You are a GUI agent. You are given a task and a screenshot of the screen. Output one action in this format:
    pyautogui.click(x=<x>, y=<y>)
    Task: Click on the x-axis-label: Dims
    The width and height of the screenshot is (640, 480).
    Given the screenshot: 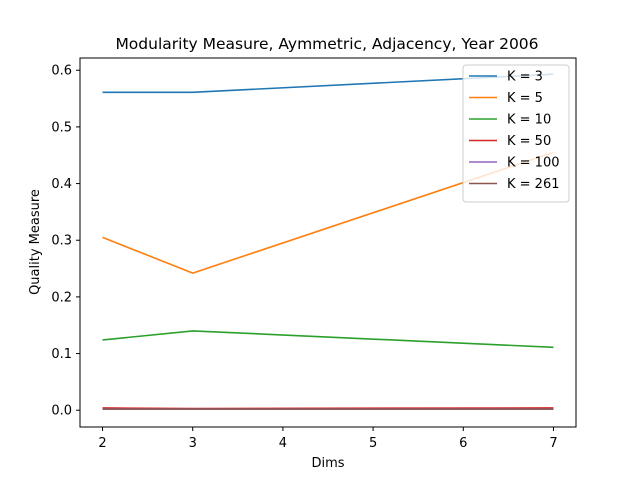 What is the action you would take?
    pyautogui.click(x=327, y=463)
    